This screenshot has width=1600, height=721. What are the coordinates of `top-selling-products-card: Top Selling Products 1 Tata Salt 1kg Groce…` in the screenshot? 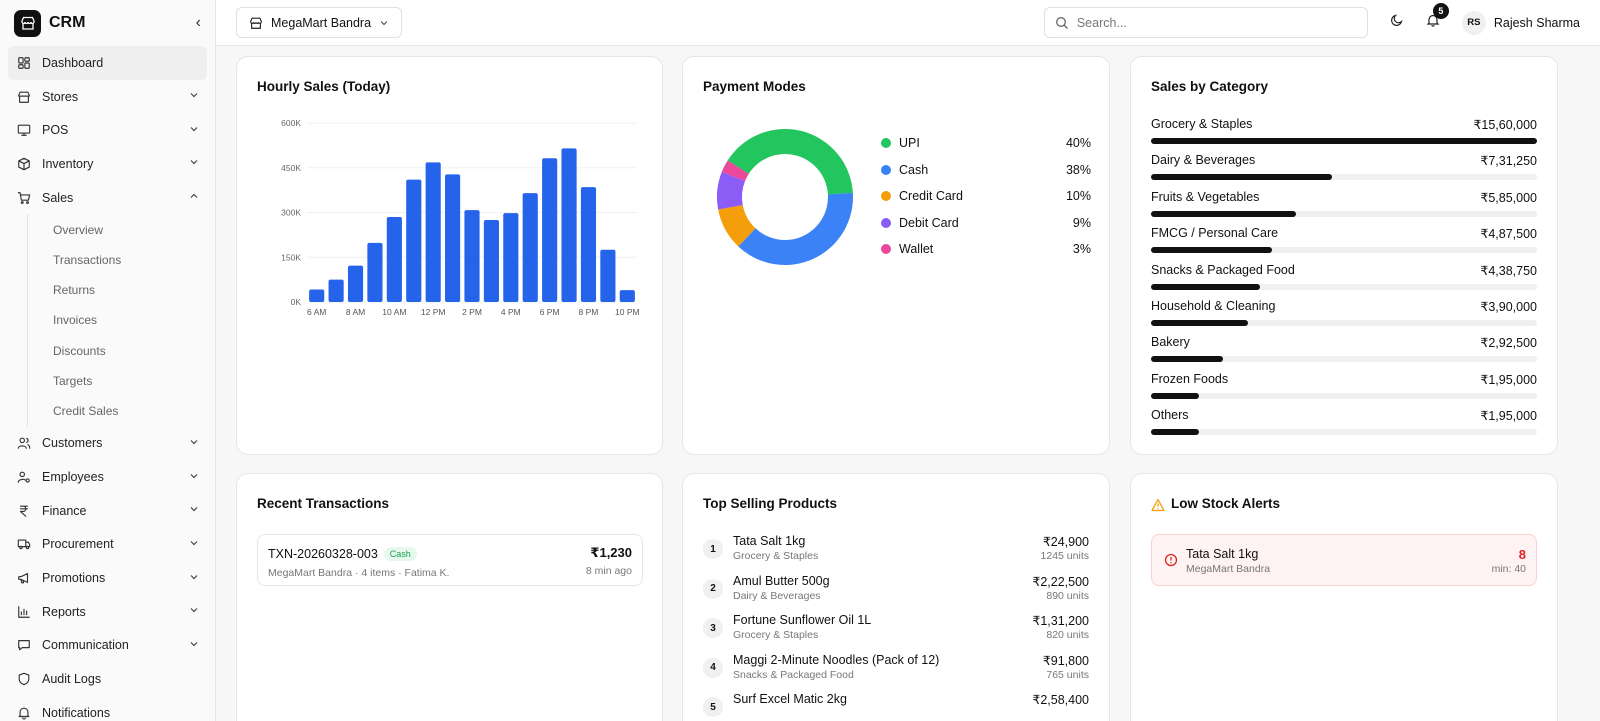 It's located at (896, 597).